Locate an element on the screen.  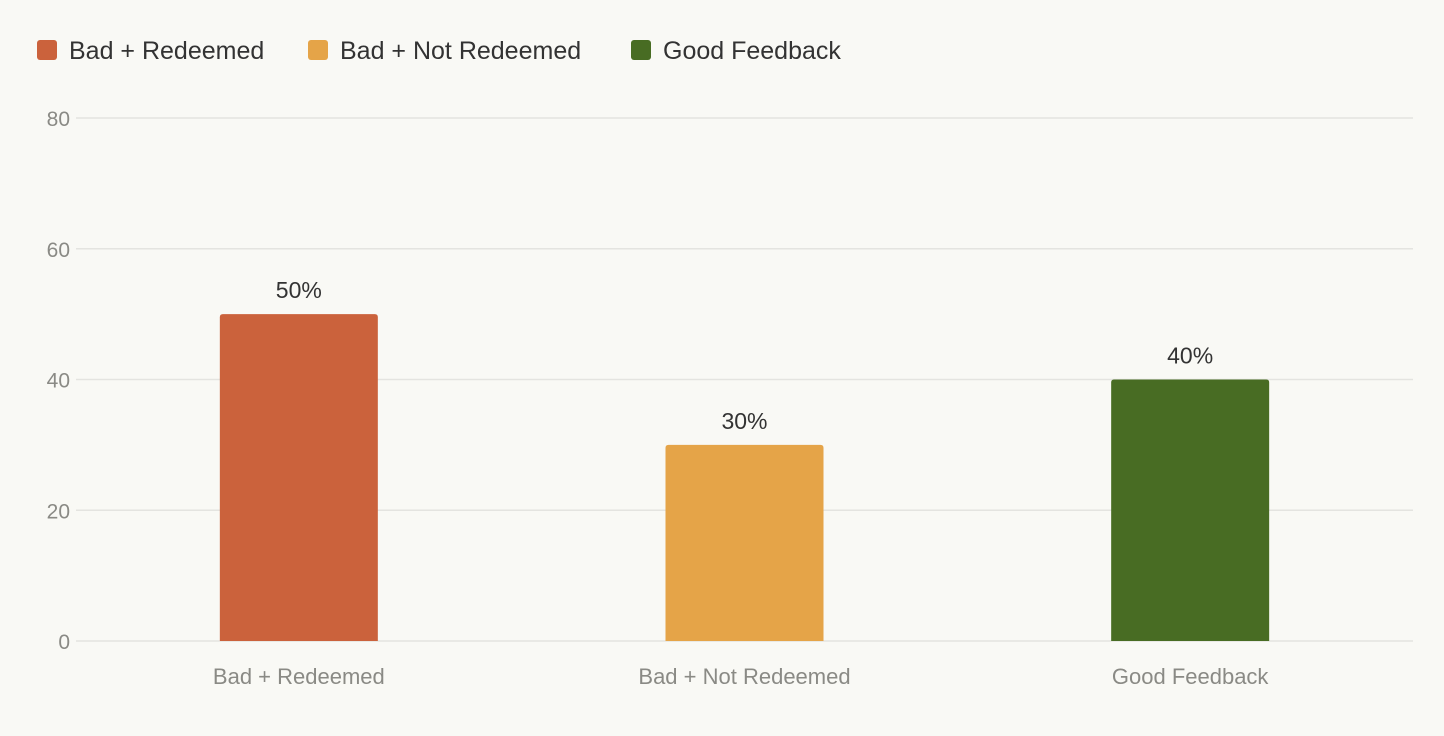
legend-label-1: Bad + Redeemed is located at coordinates (166, 51).